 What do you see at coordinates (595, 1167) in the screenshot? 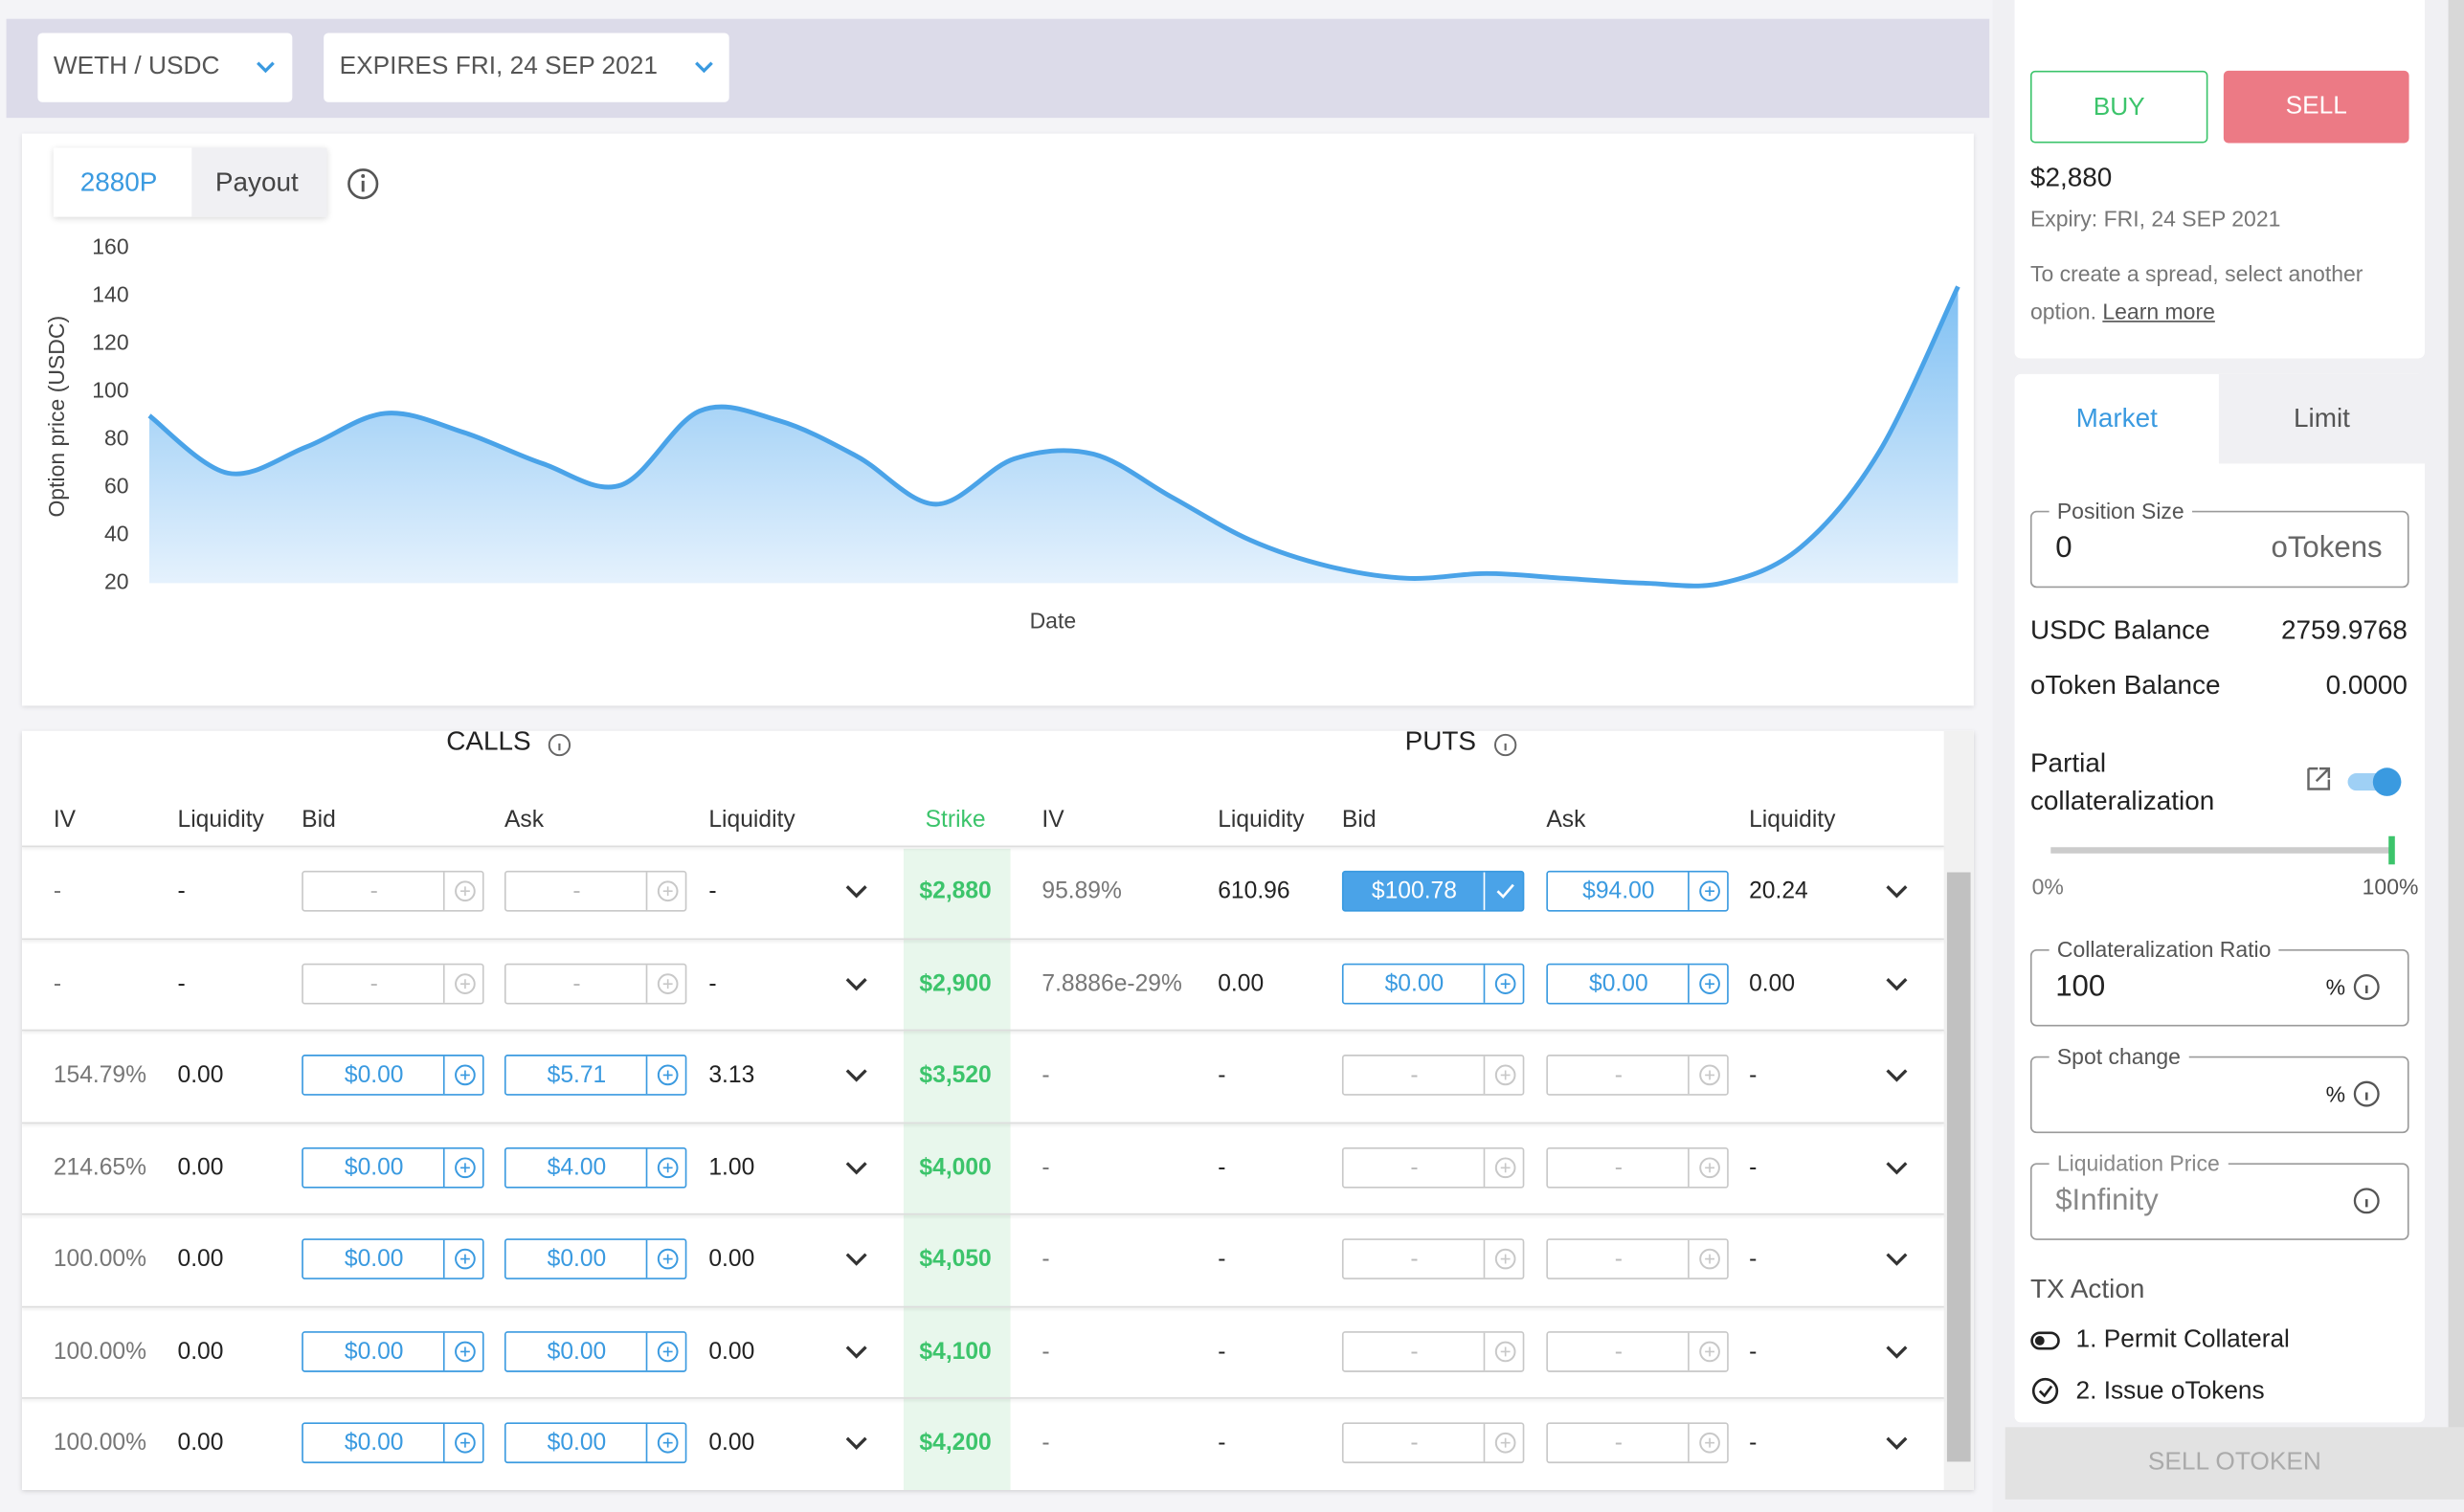
I see `price-input: $4.00` at bounding box center [595, 1167].